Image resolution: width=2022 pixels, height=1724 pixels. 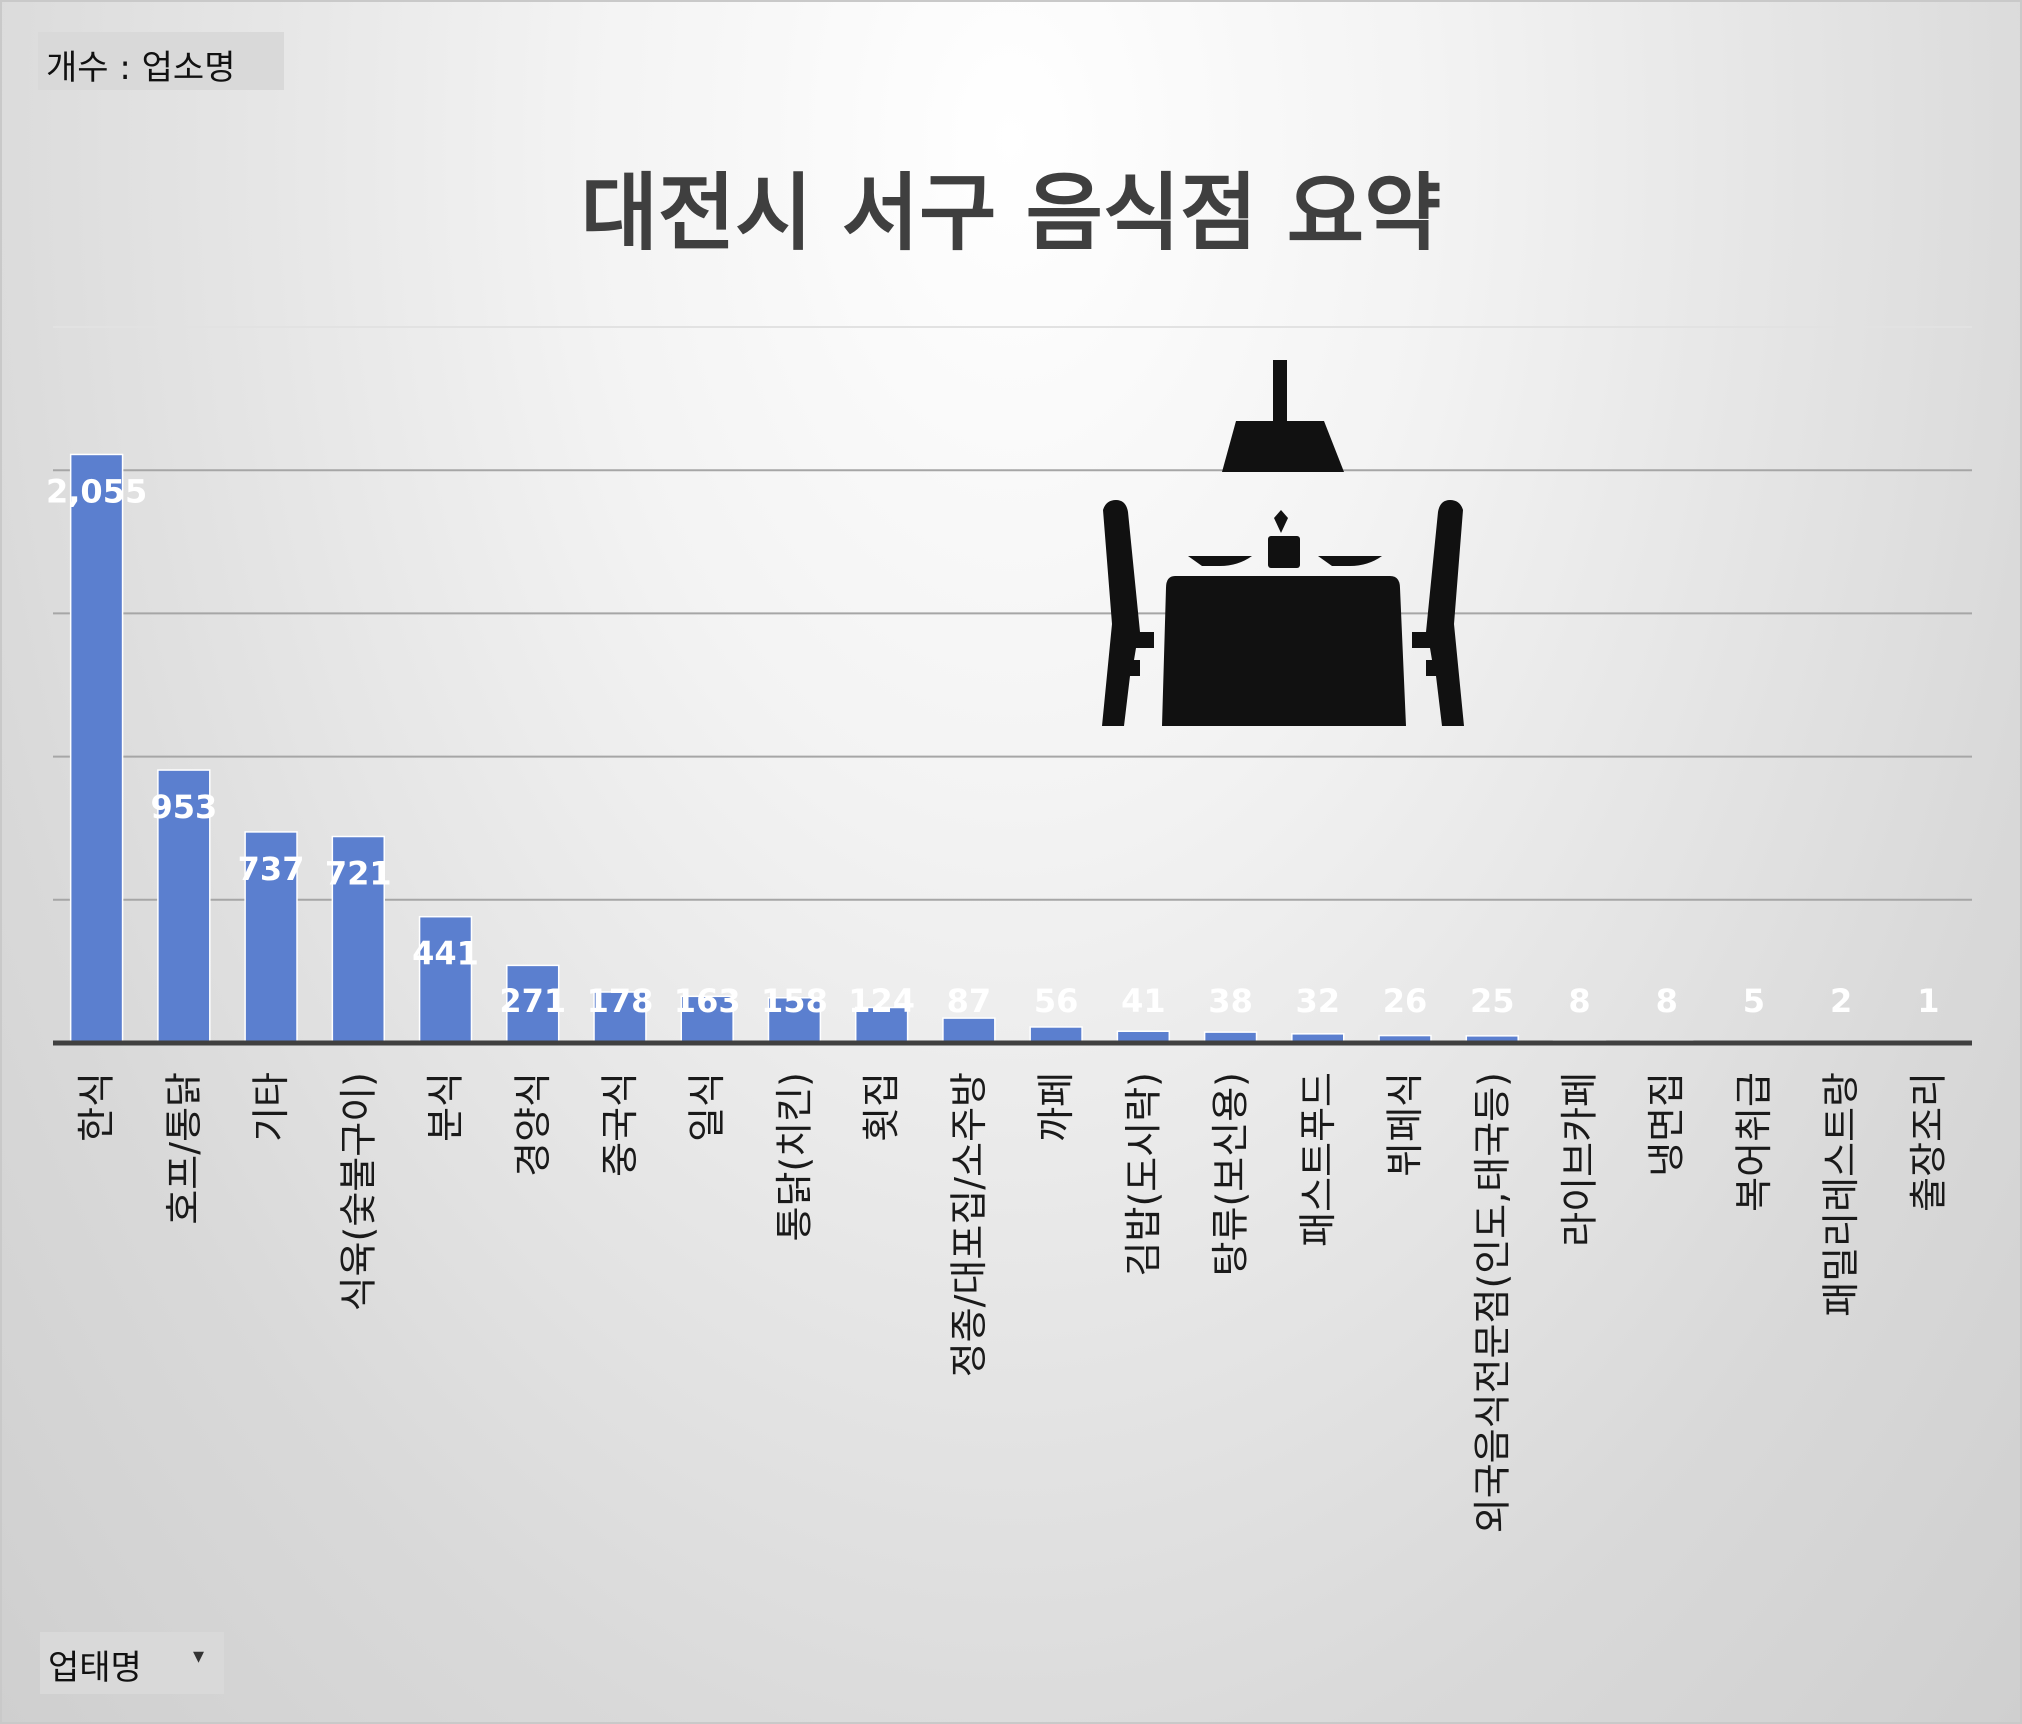 What do you see at coordinates (446, 1107) in the screenshot?
I see `category-label: 분식` at bounding box center [446, 1107].